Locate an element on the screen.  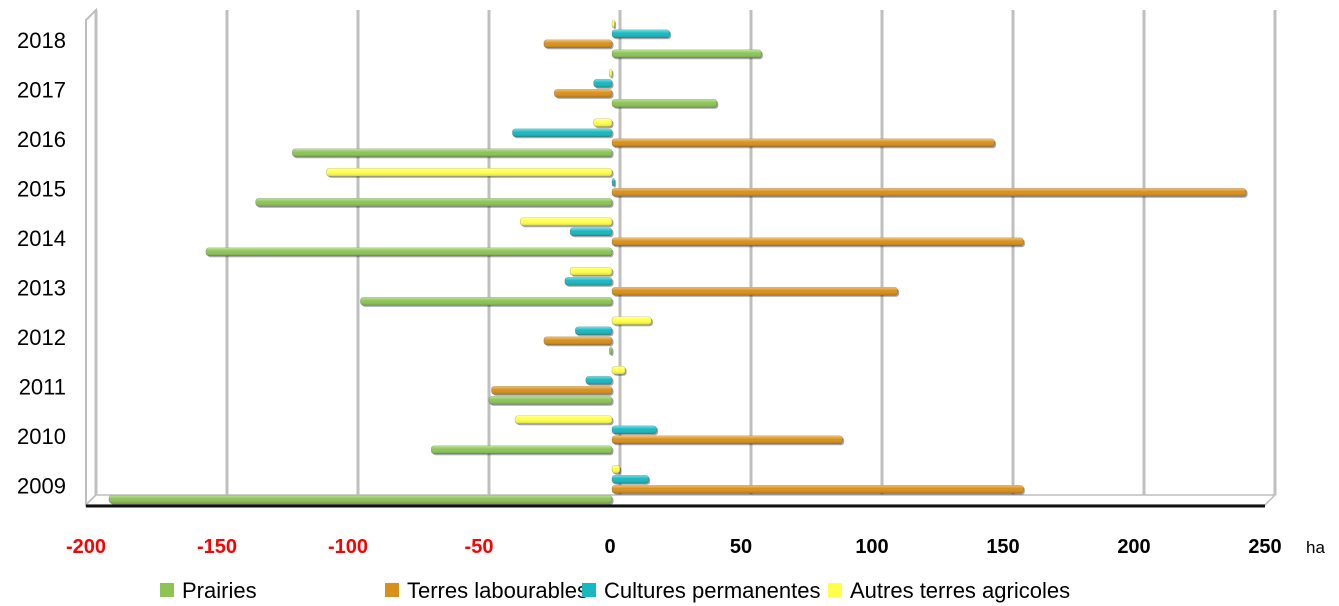
x-tick-label: 50 is located at coordinates (741, 547).